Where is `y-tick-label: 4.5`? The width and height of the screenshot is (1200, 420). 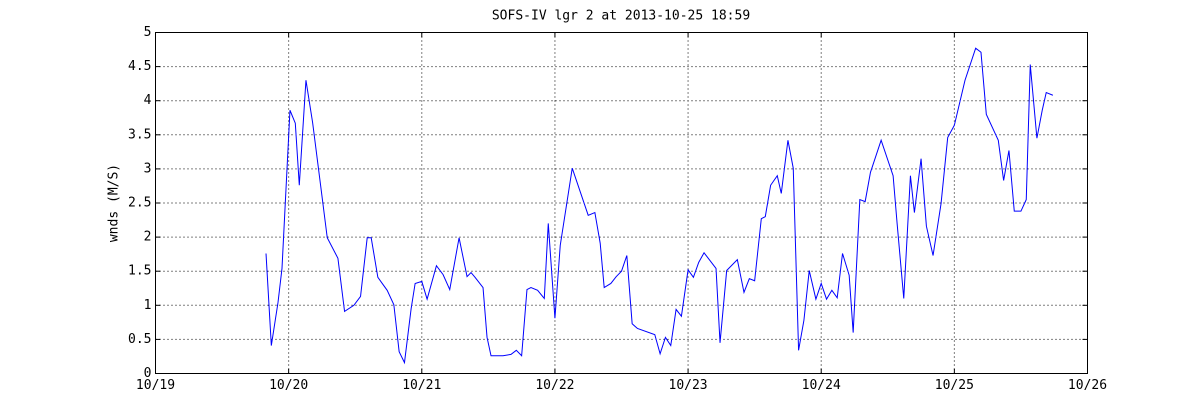
y-tick-label: 4.5 is located at coordinates (139, 66).